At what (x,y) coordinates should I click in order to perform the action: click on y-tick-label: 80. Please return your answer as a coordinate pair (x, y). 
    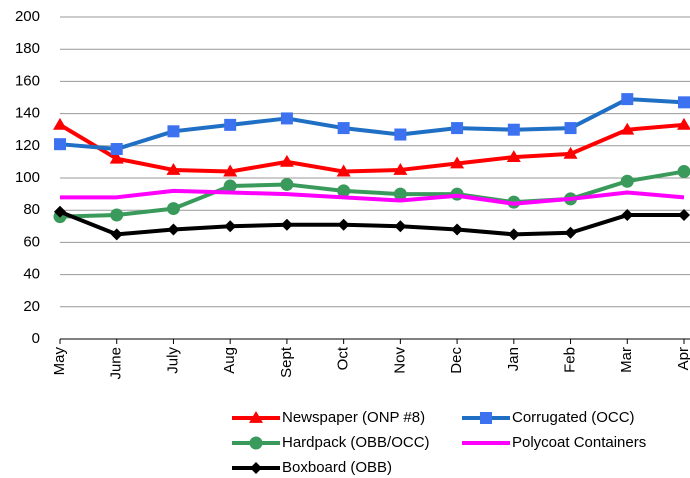
    Looking at the image, I should click on (31, 209).